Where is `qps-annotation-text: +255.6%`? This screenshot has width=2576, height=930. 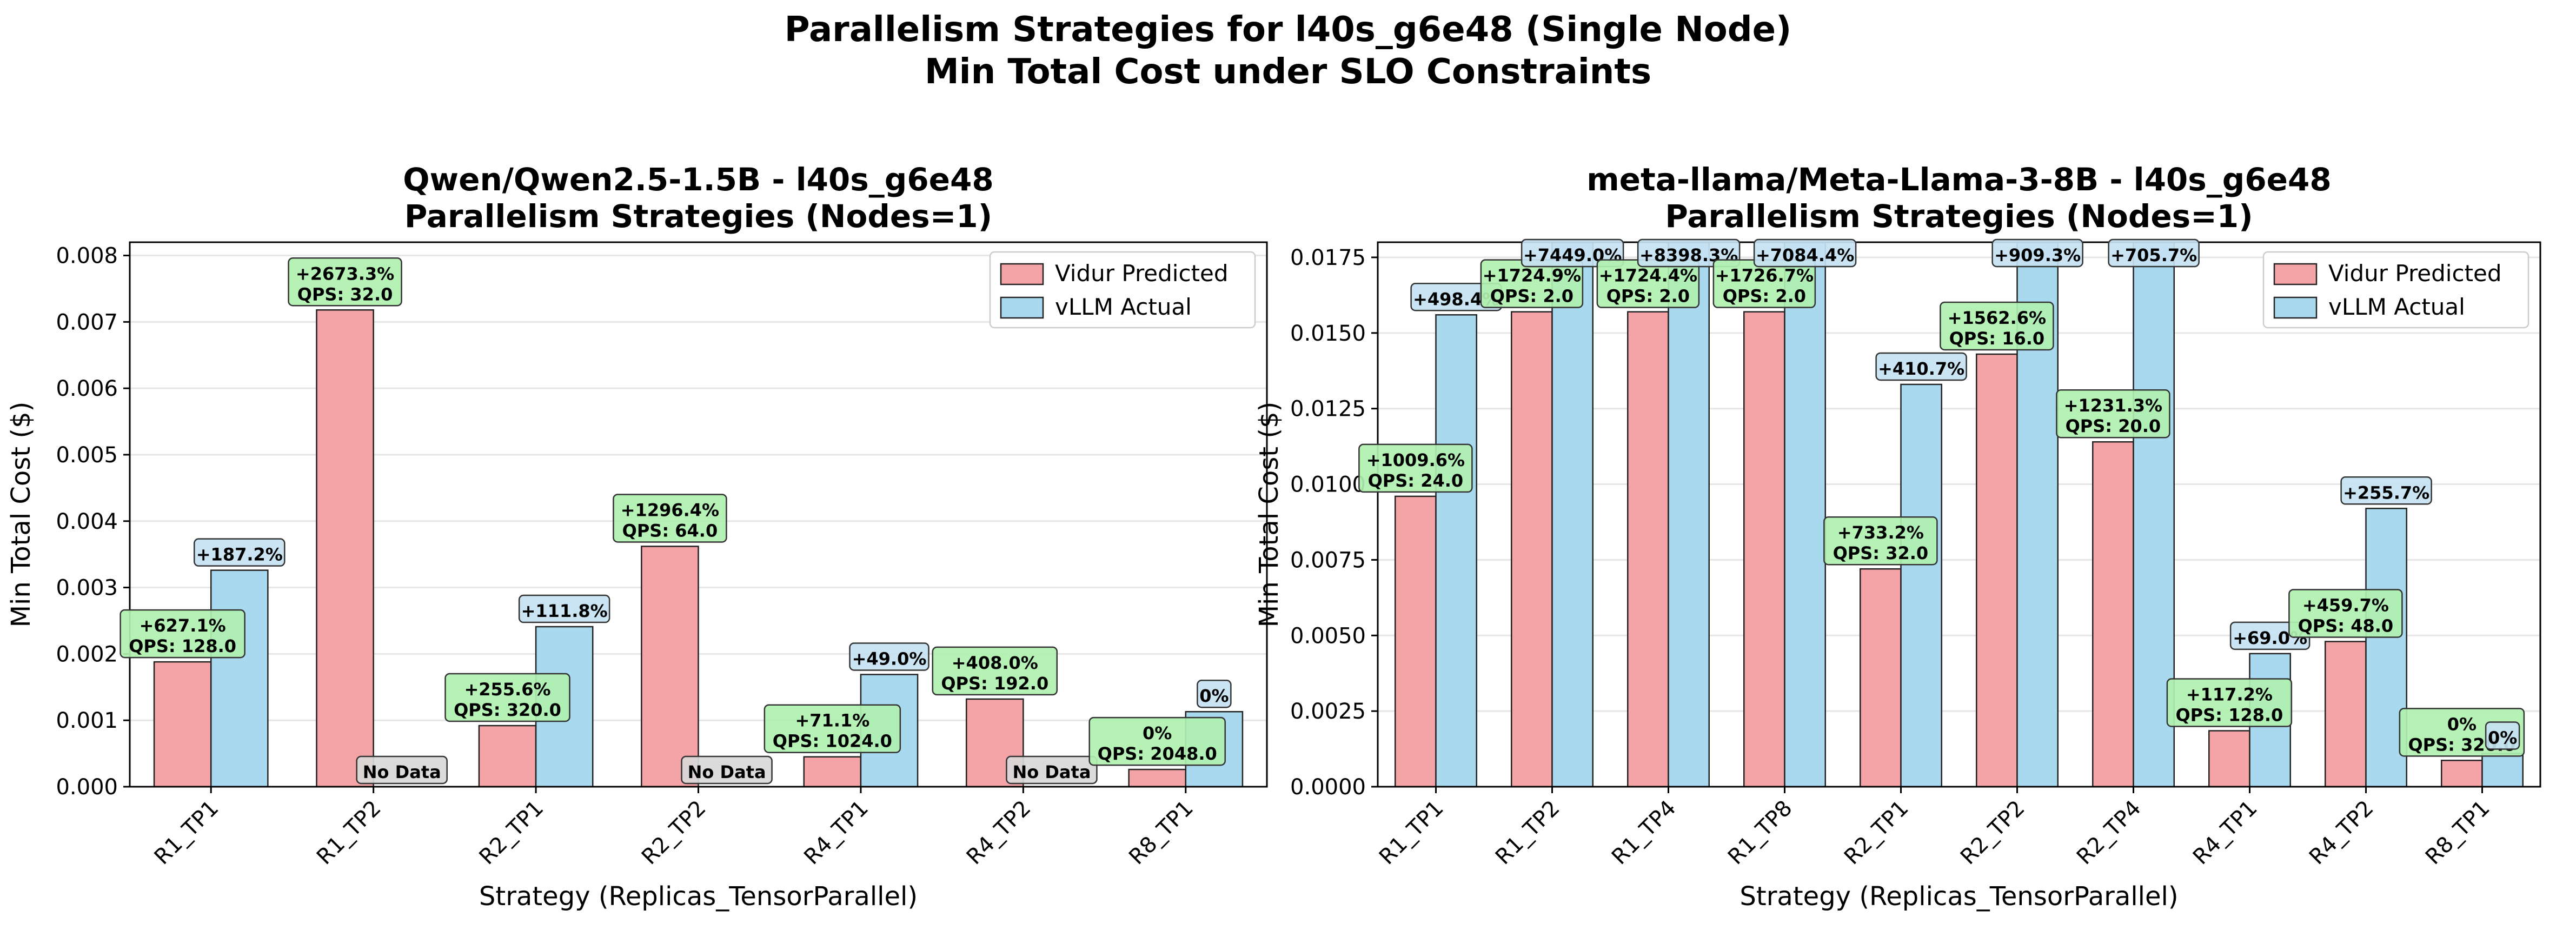 qps-annotation-text: +255.6% is located at coordinates (507, 689).